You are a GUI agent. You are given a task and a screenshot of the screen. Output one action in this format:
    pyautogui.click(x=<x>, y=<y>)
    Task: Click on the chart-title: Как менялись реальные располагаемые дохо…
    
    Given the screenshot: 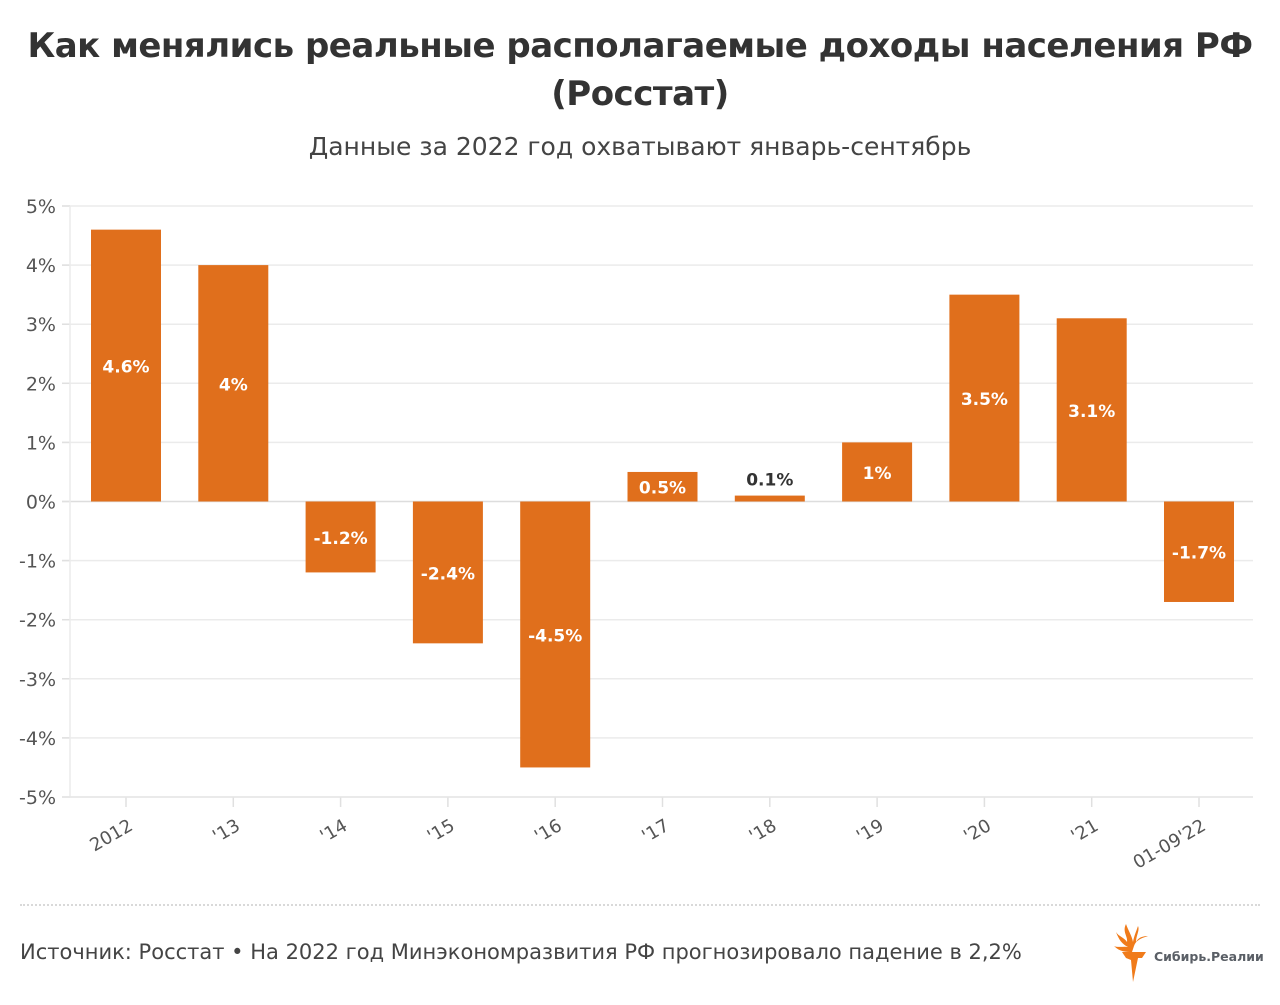 What is the action you would take?
    pyautogui.click(x=640, y=70)
    